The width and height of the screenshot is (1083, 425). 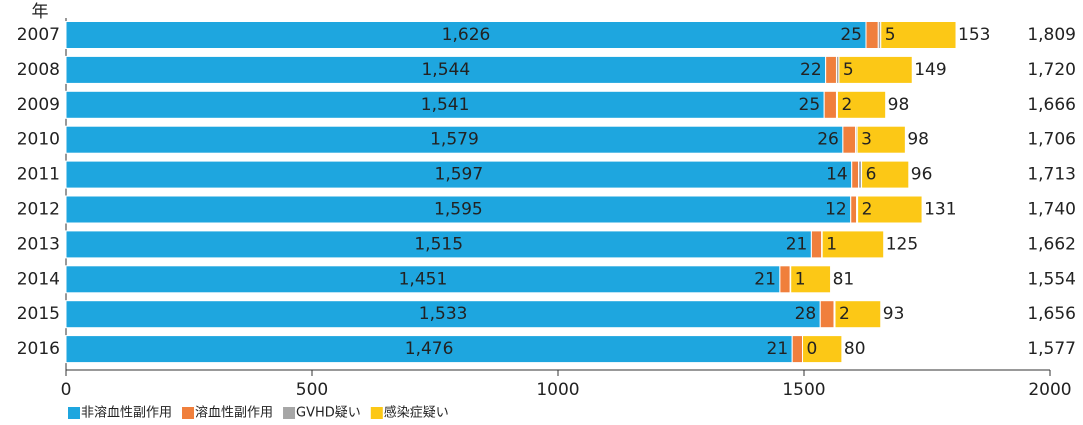 What do you see at coordinates (940, 210) in the screenshot?
I see `value-label: 131` at bounding box center [940, 210].